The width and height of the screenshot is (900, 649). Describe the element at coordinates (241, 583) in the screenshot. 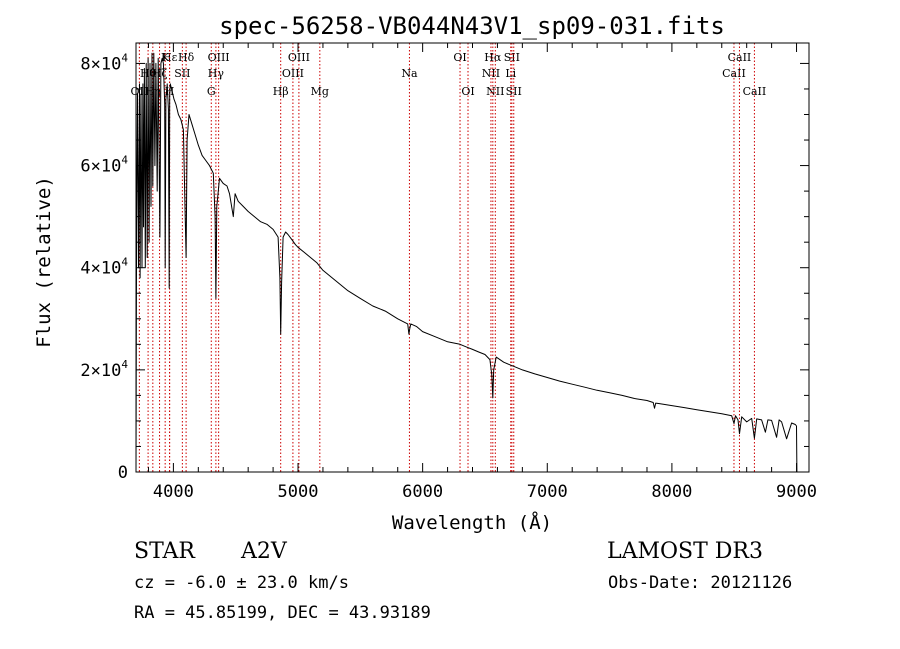

I see `redshift-info: cz = -6.0 ± 23.0 km/s` at that location.